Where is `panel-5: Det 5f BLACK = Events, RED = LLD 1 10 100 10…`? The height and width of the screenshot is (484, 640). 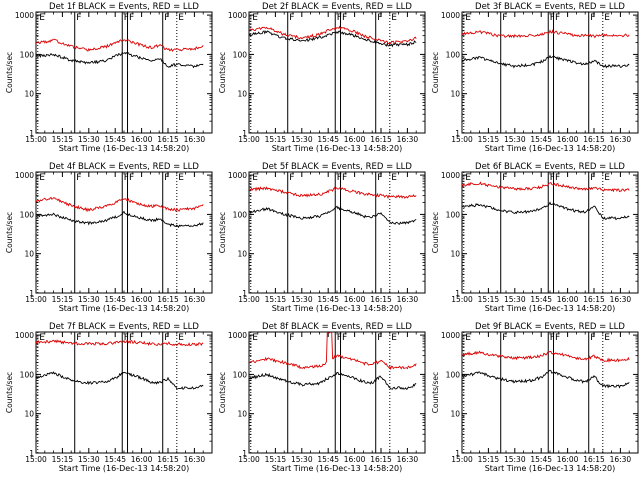 panel-5: Det 5f BLACK = Events, RED = LLD 1 10 100 10… is located at coordinates (322, 237).